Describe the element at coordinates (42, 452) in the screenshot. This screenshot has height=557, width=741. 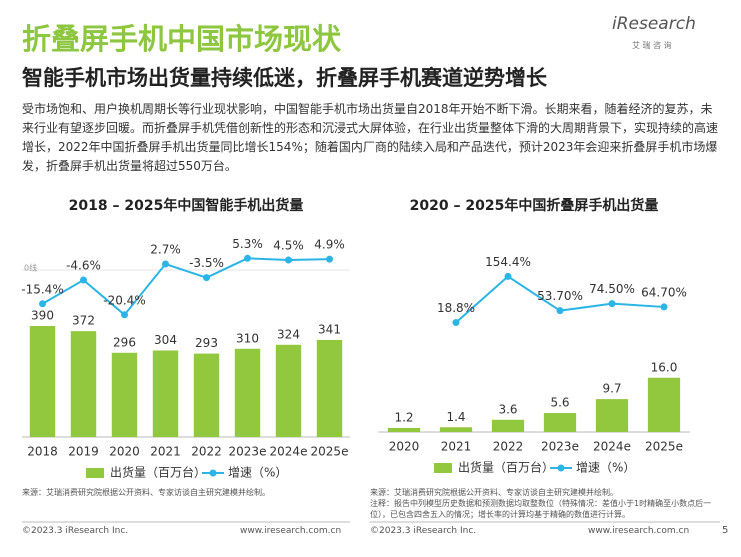
I see `x-tick-label: 2018` at that location.